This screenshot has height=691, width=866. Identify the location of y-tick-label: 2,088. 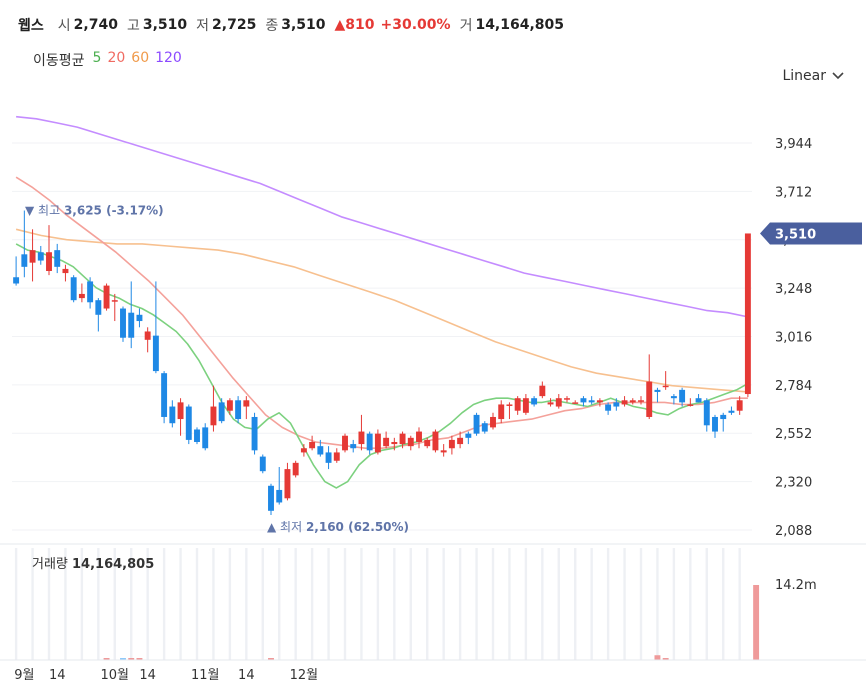
(793, 531).